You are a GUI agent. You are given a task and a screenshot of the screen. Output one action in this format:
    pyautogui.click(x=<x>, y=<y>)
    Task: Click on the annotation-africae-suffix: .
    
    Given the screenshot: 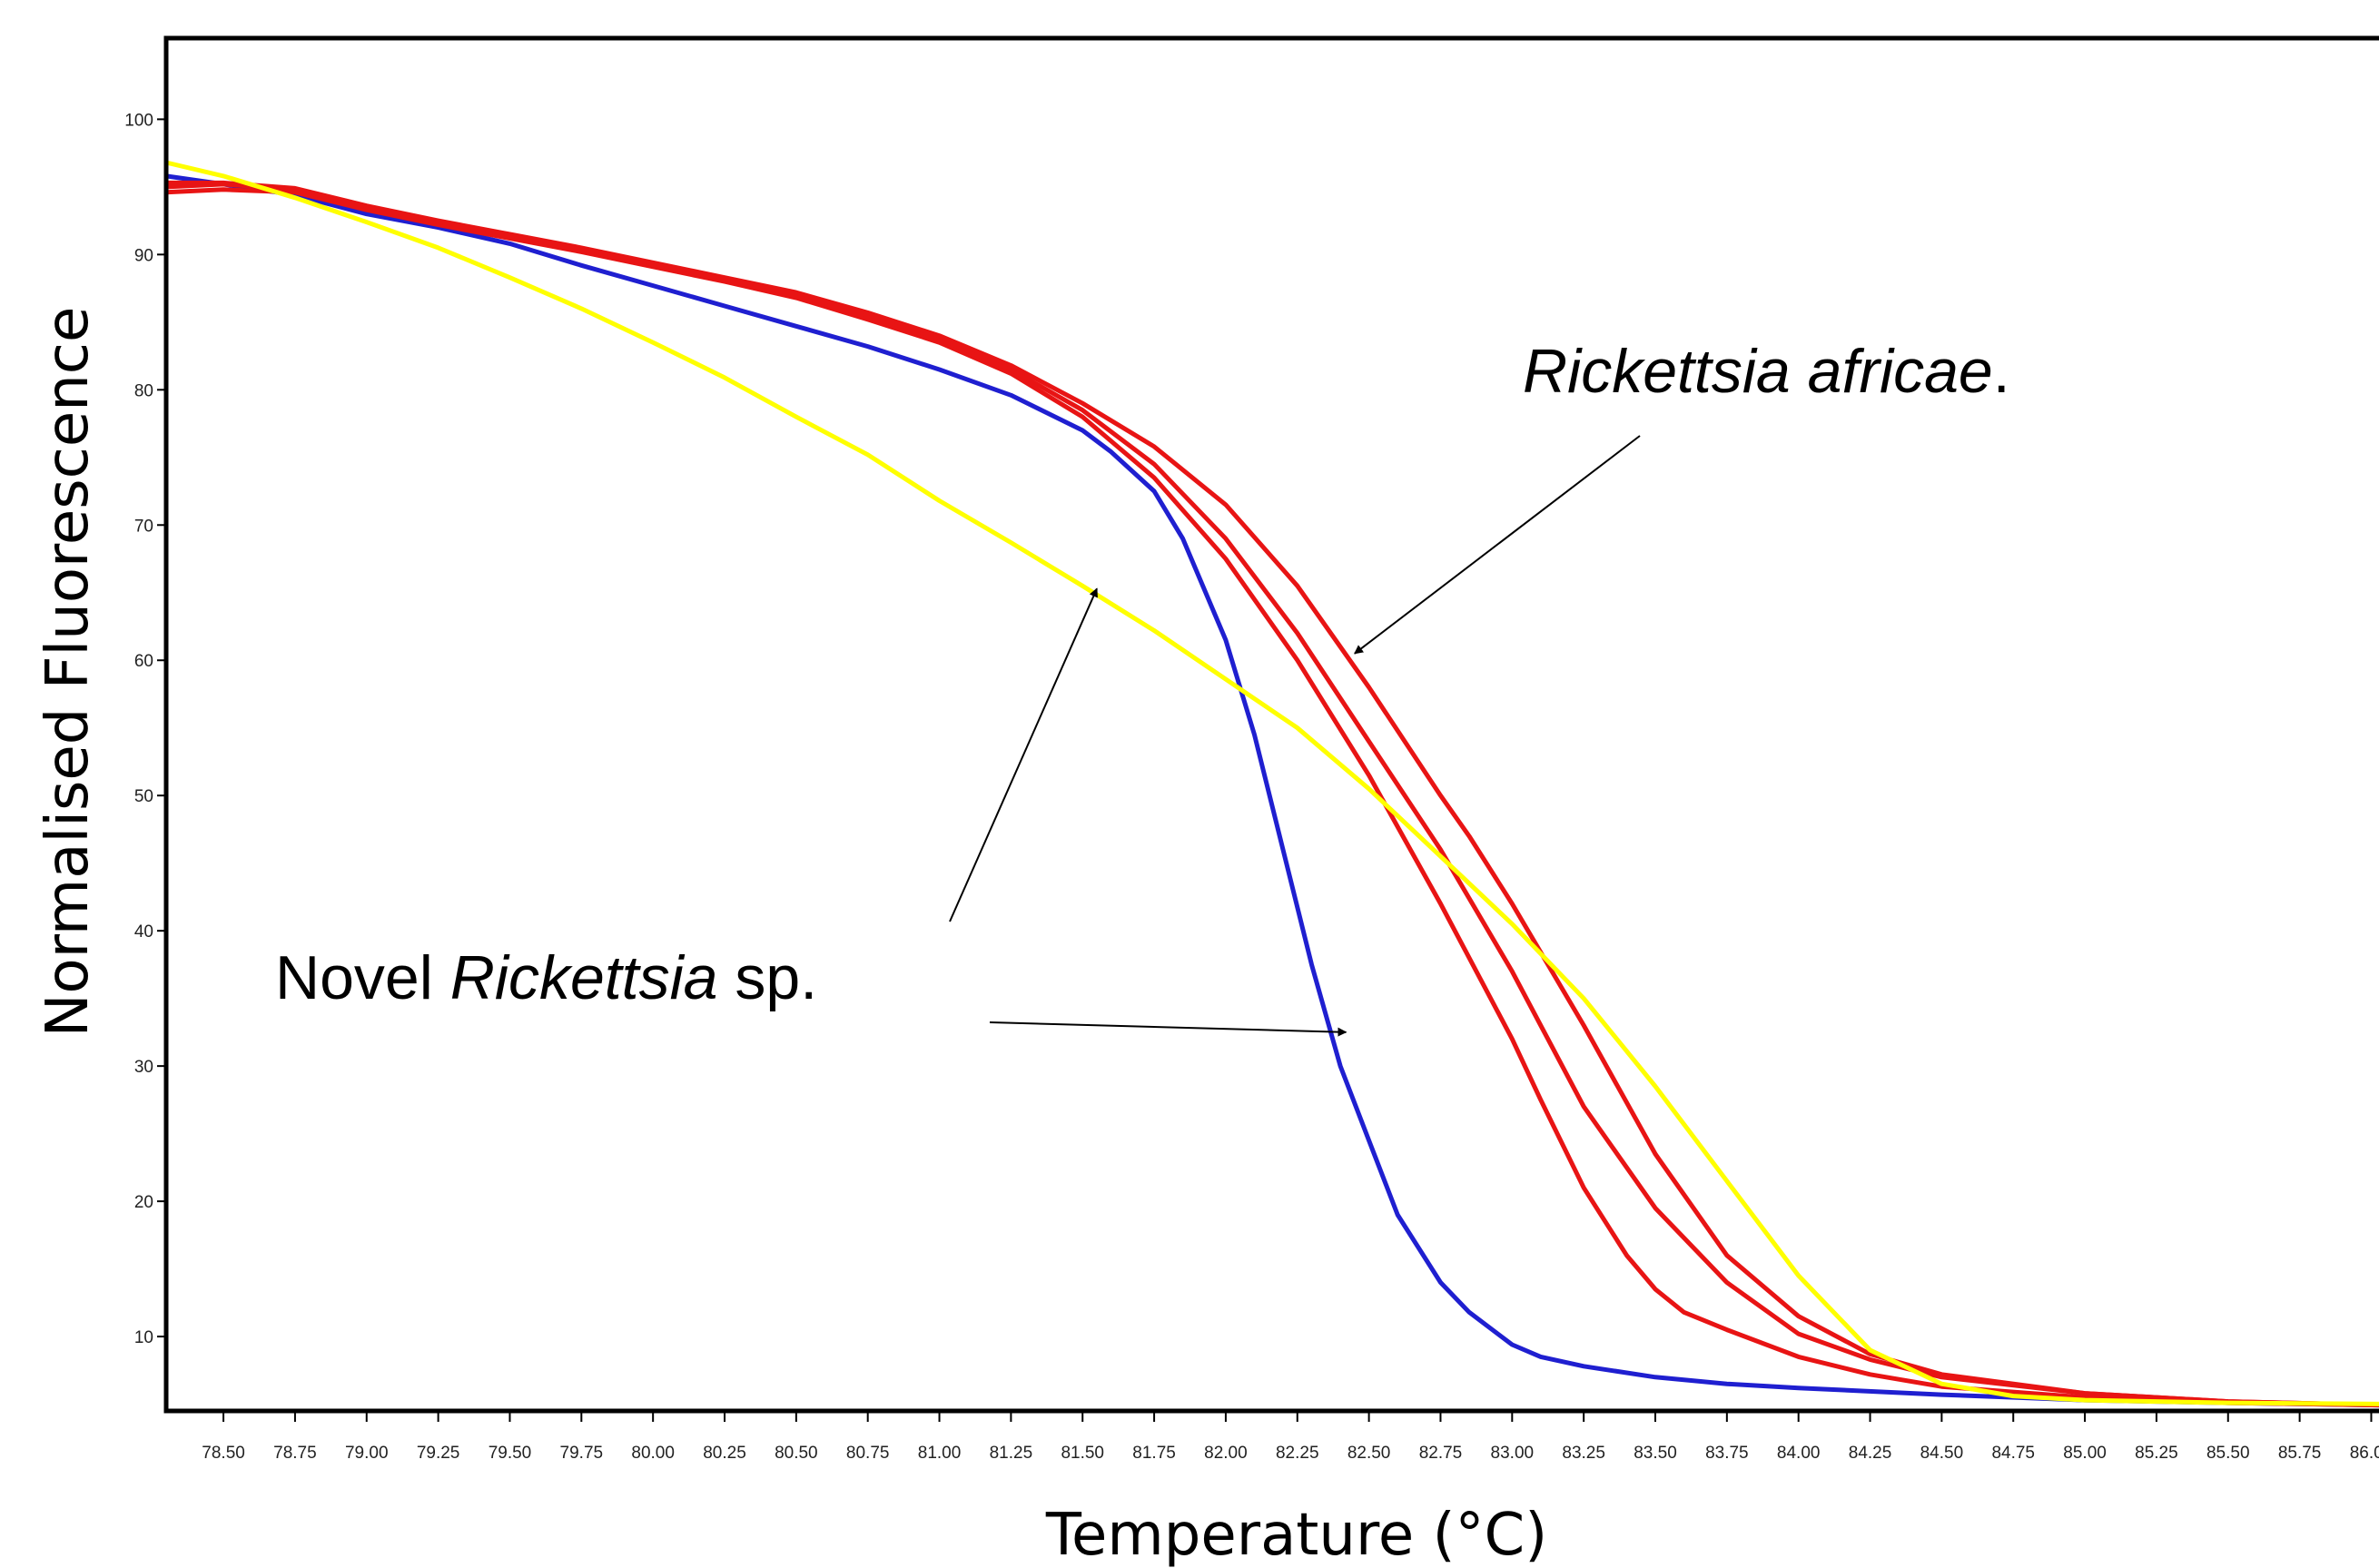 What is the action you would take?
    pyautogui.click(x=2001, y=371)
    